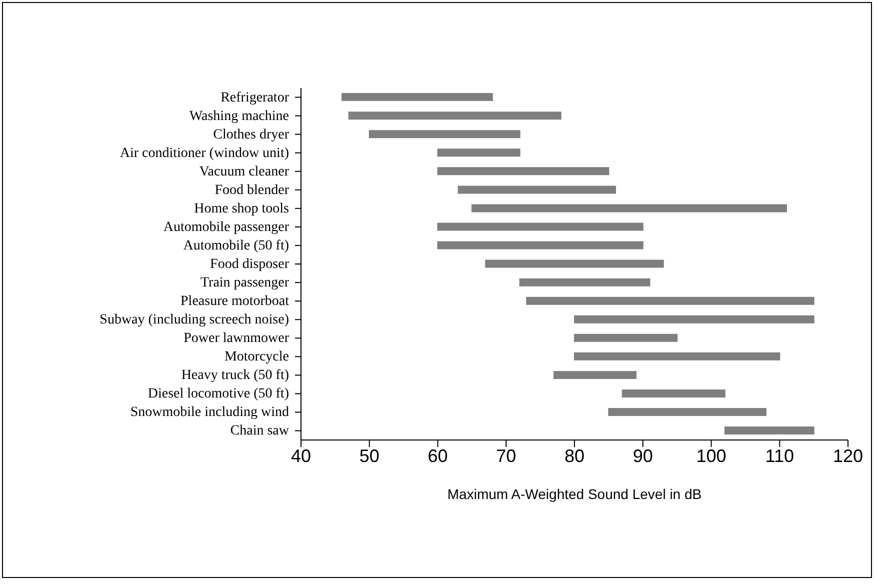  What do you see at coordinates (574, 494) in the screenshot?
I see `x-axis-title: Maximum A-Weighted Sound Level in dB` at bounding box center [574, 494].